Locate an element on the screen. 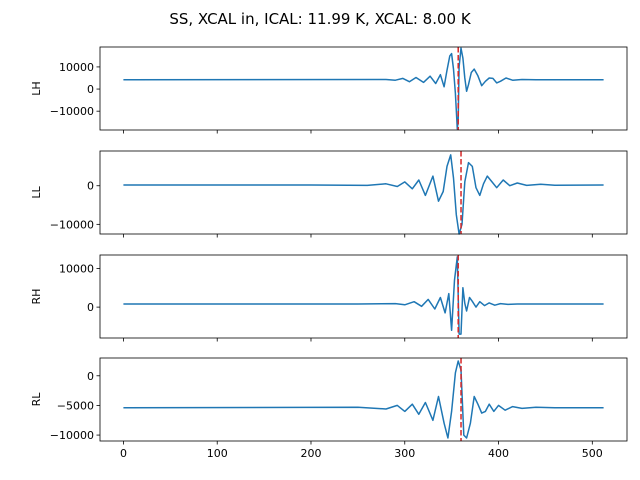 This screenshot has width=640, height=480. y-axis-label: RH is located at coordinates (36, 297).